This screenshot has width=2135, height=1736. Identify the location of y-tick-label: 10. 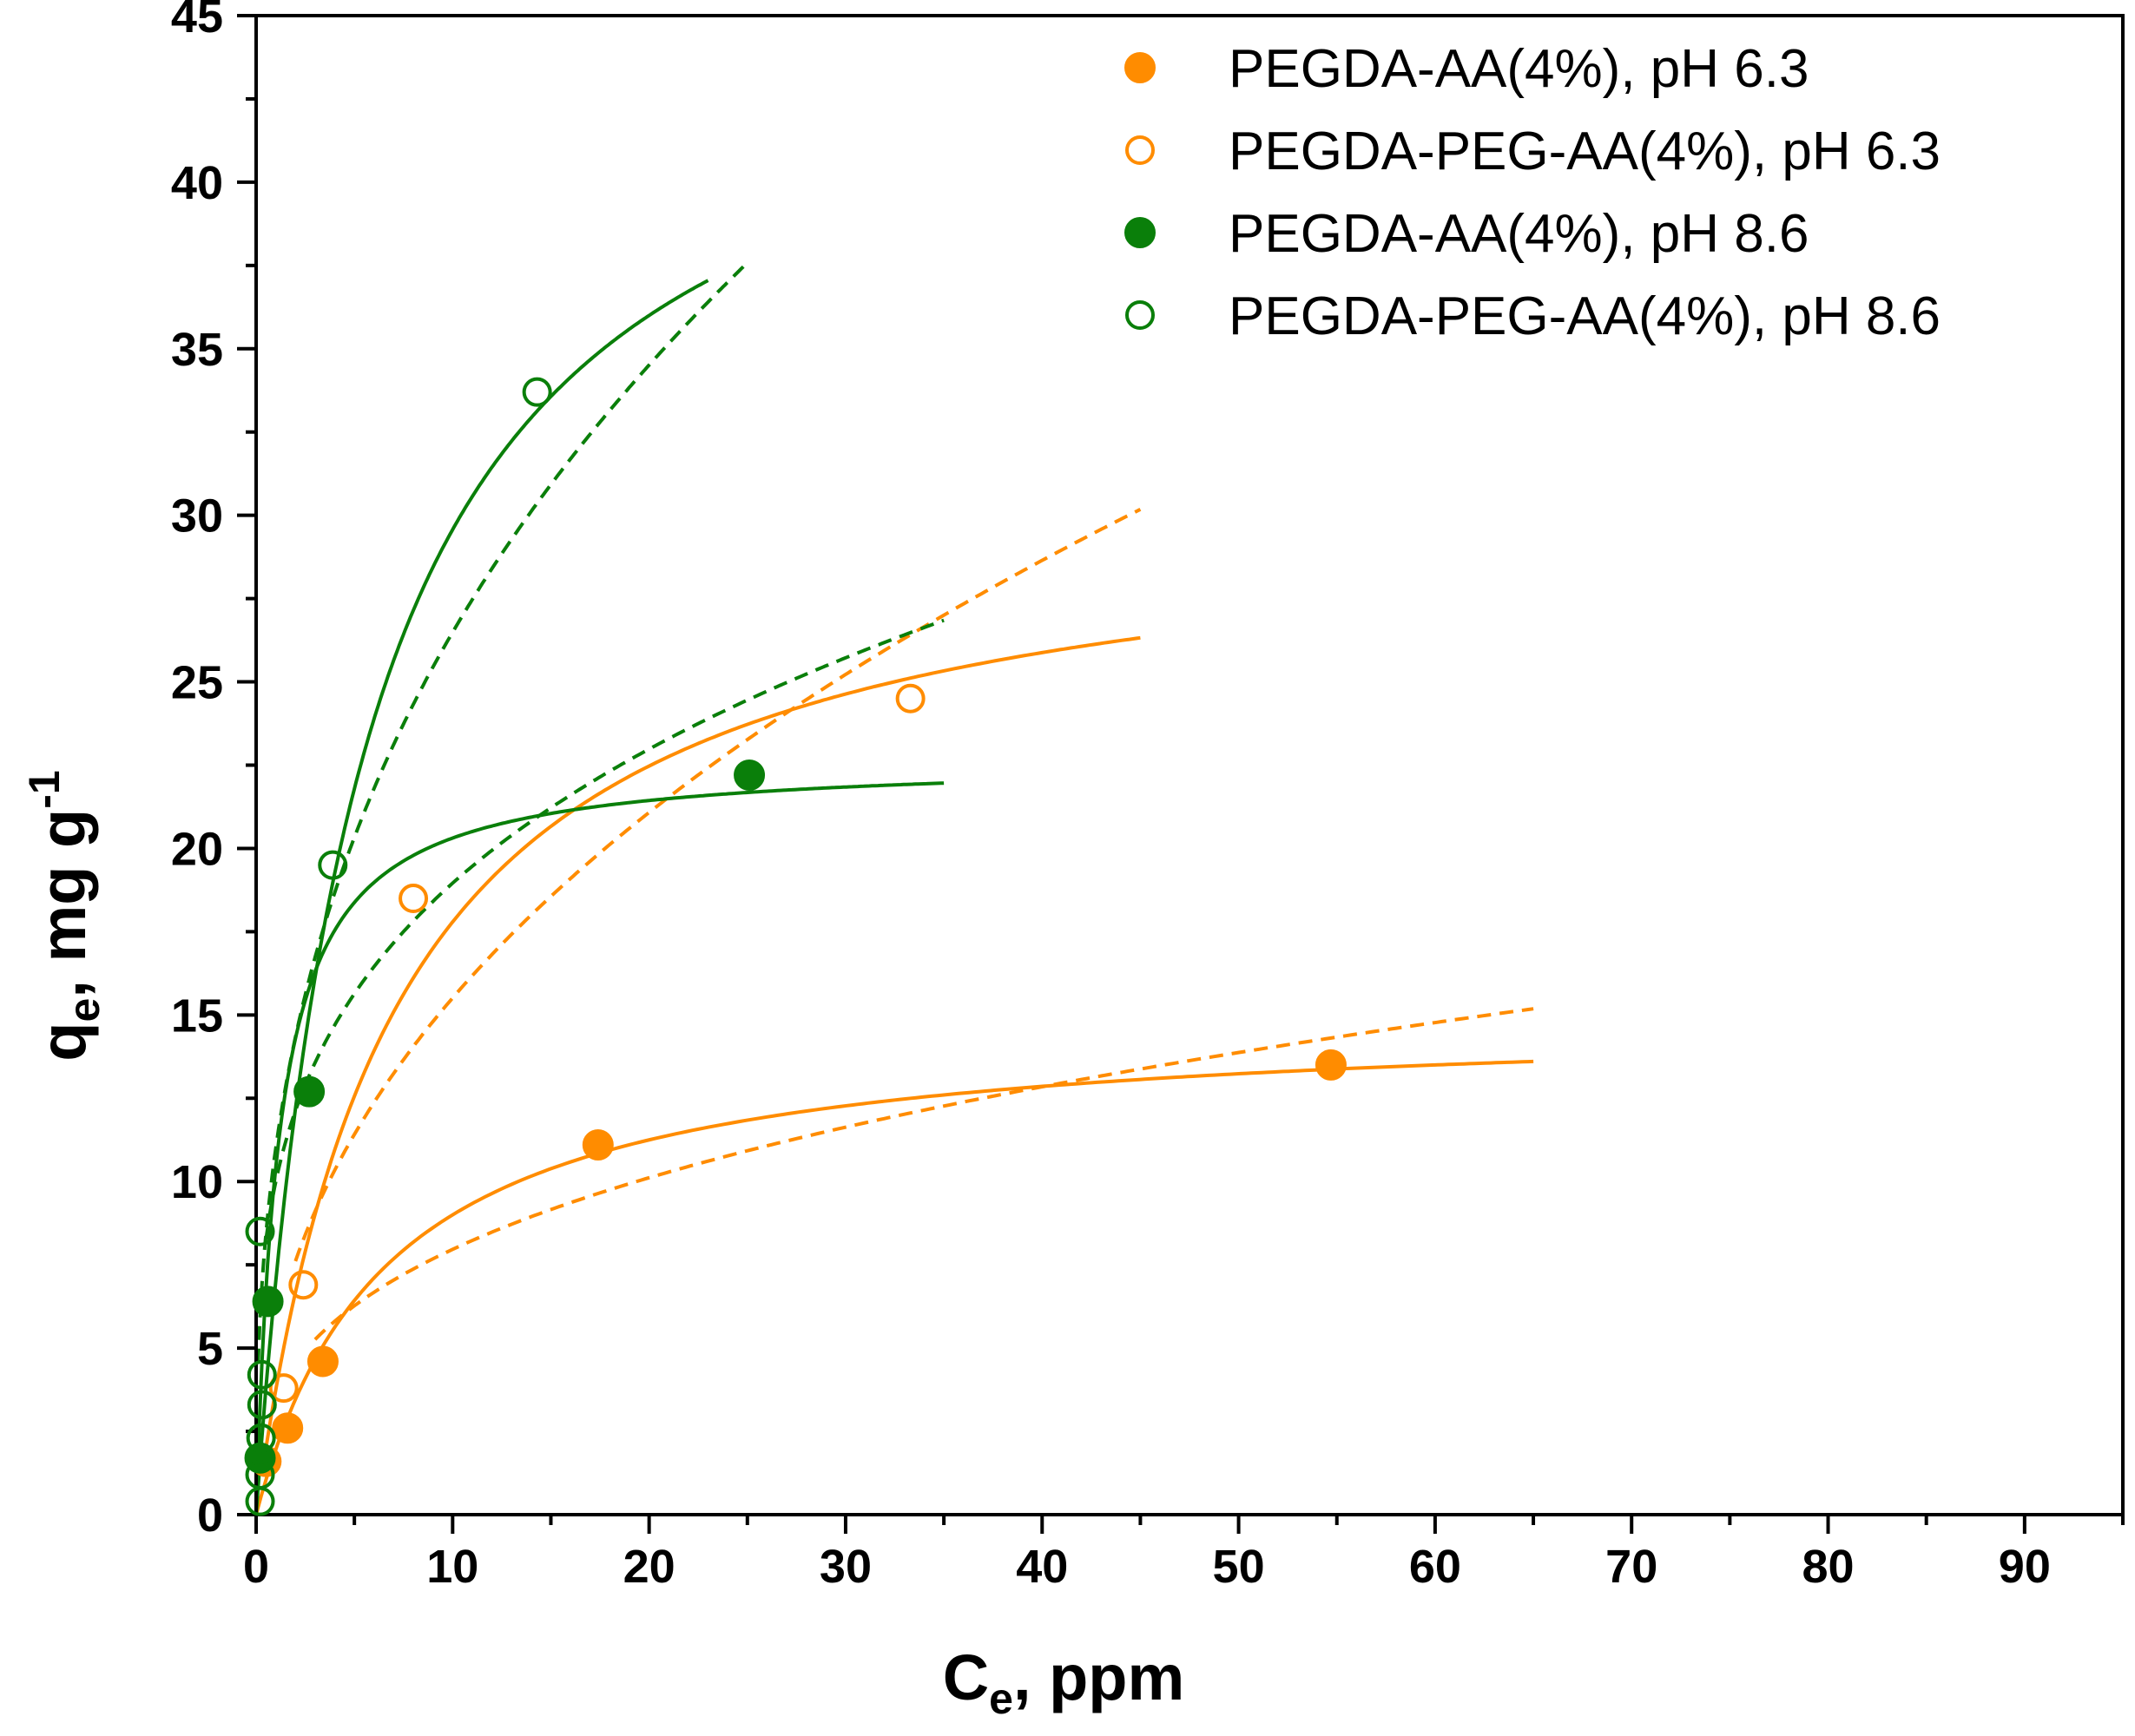
(197, 1182).